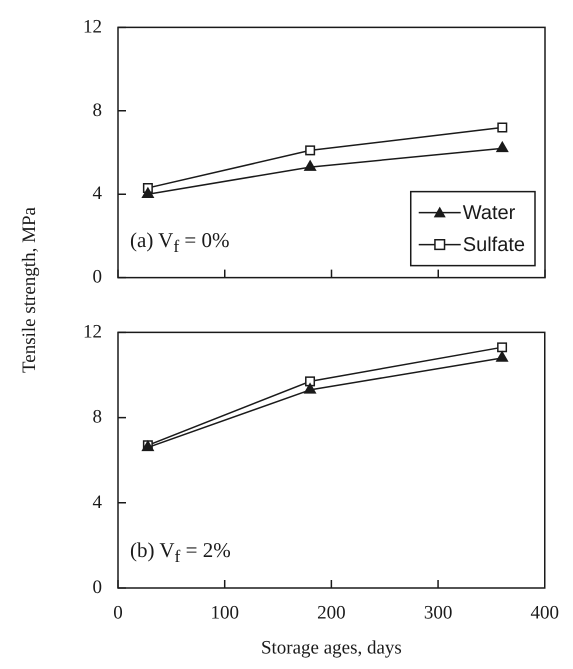 This screenshot has width=573, height=669. Describe the element at coordinates (180, 553) in the screenshot. I see `annotation: (b) V$_{f}$ = 2%` at that location.